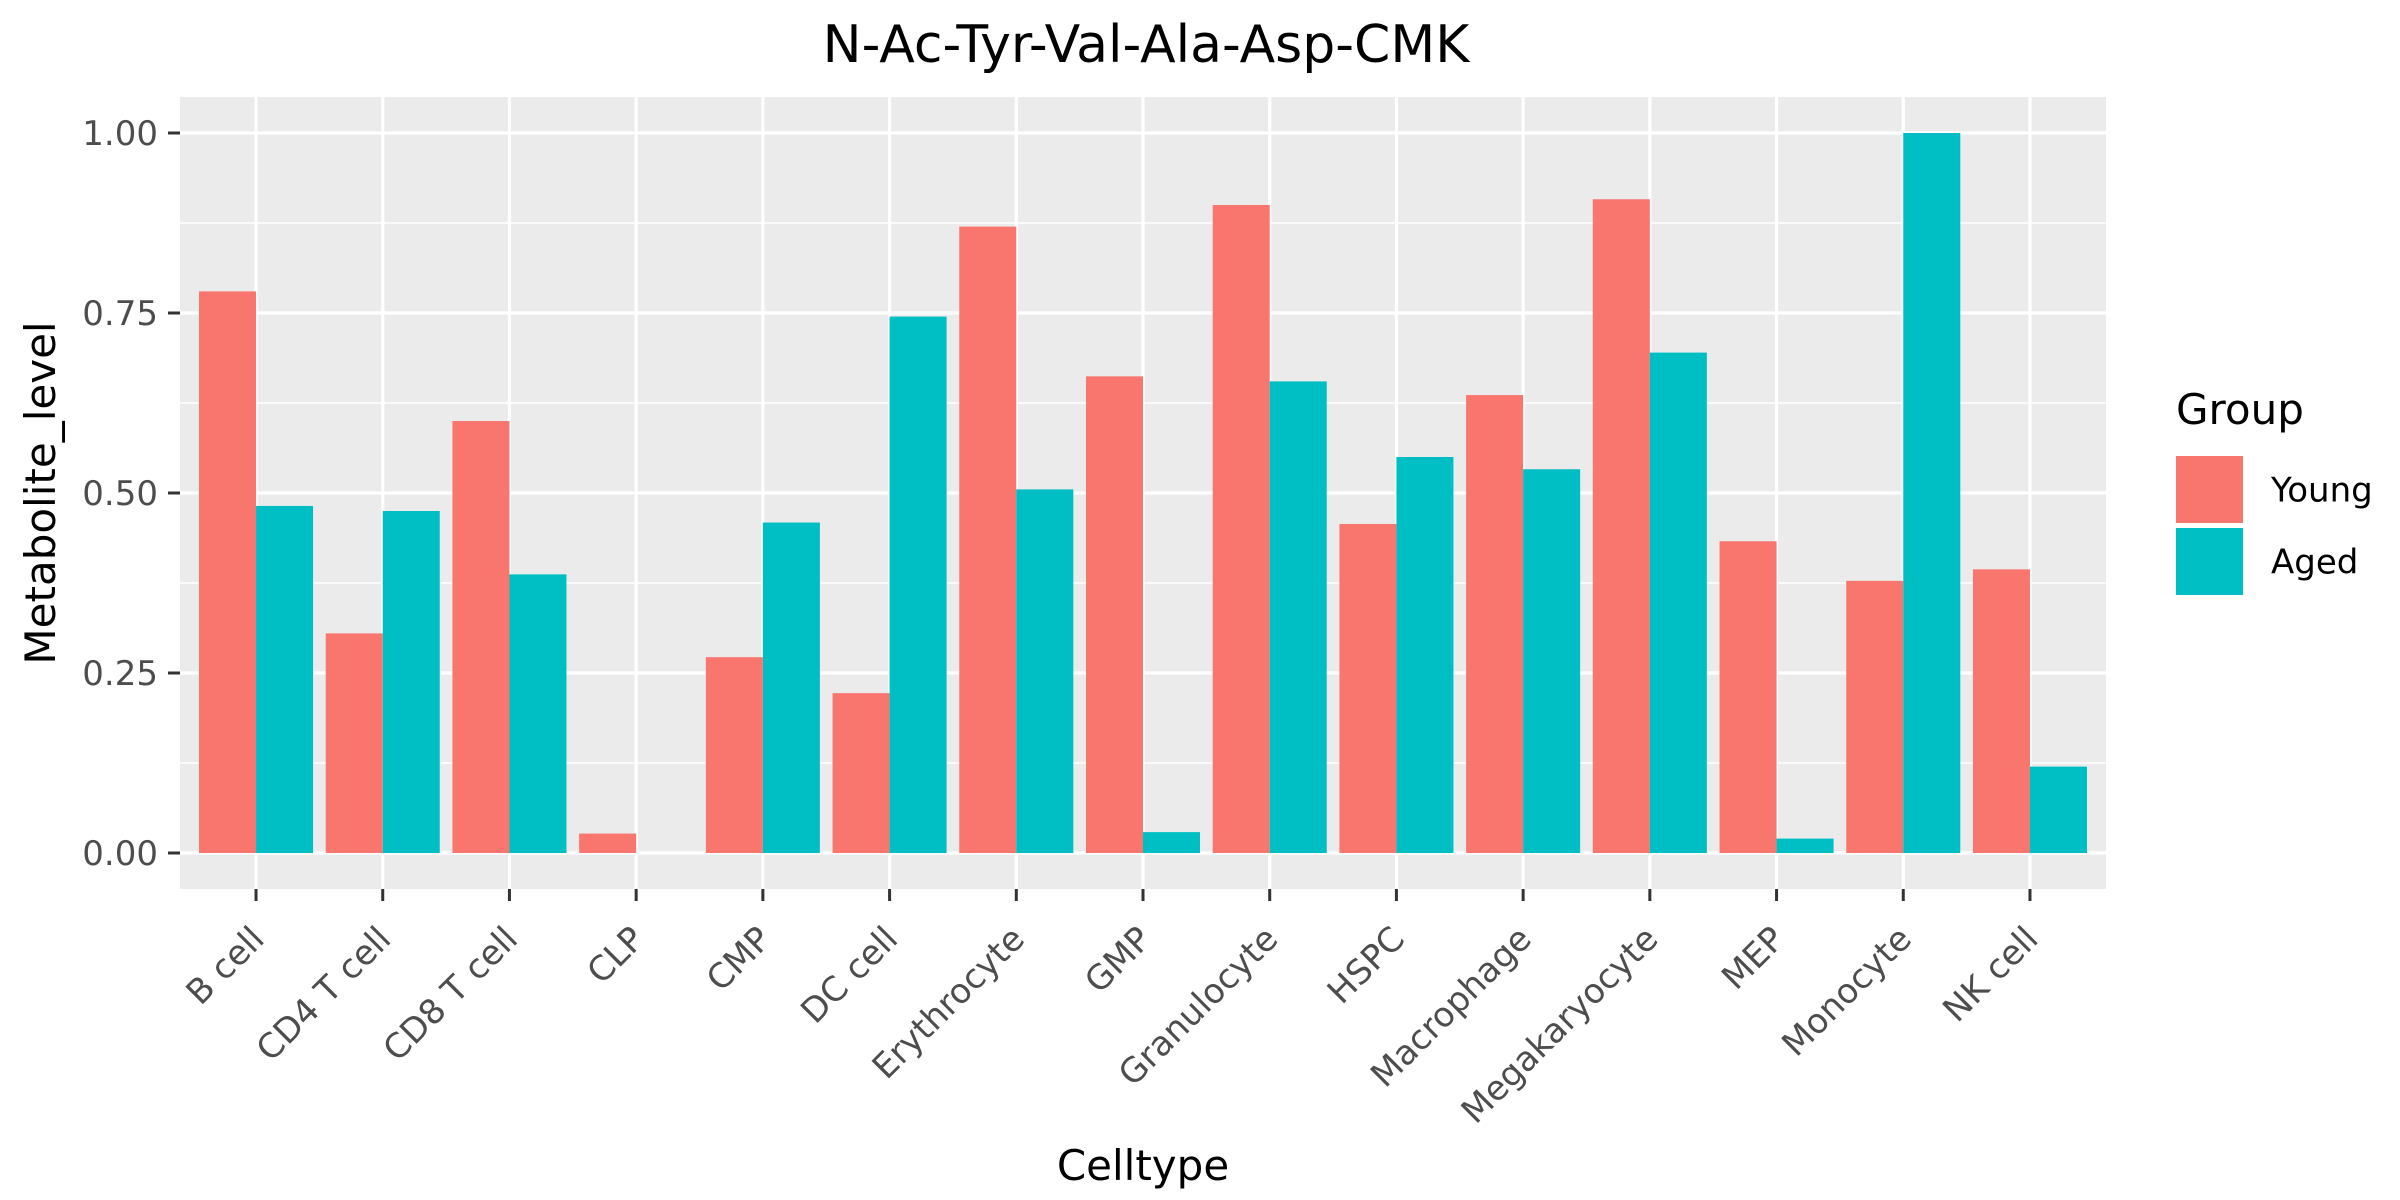  Describe the element at coordinates (2209, 489) in the screenshot. I see `legend-swatch-young` at that location.